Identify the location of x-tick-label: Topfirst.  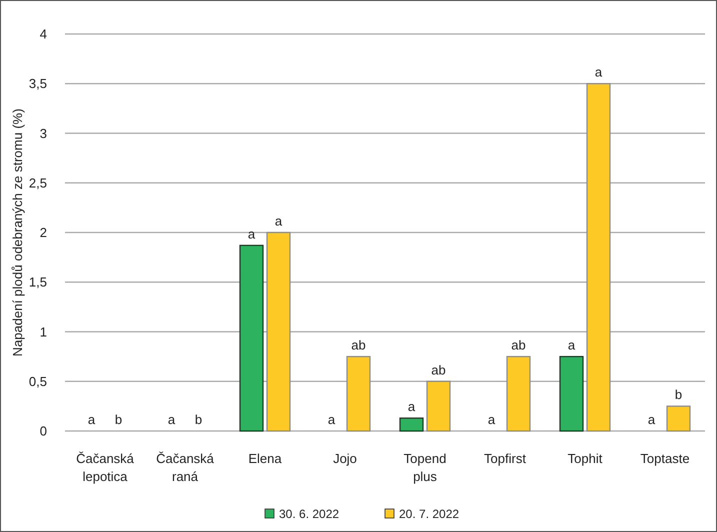
(505, 458).